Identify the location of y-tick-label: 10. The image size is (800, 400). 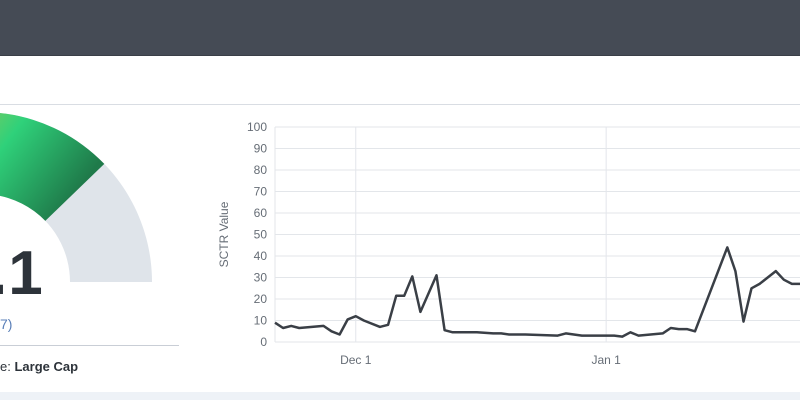
(261, 321).